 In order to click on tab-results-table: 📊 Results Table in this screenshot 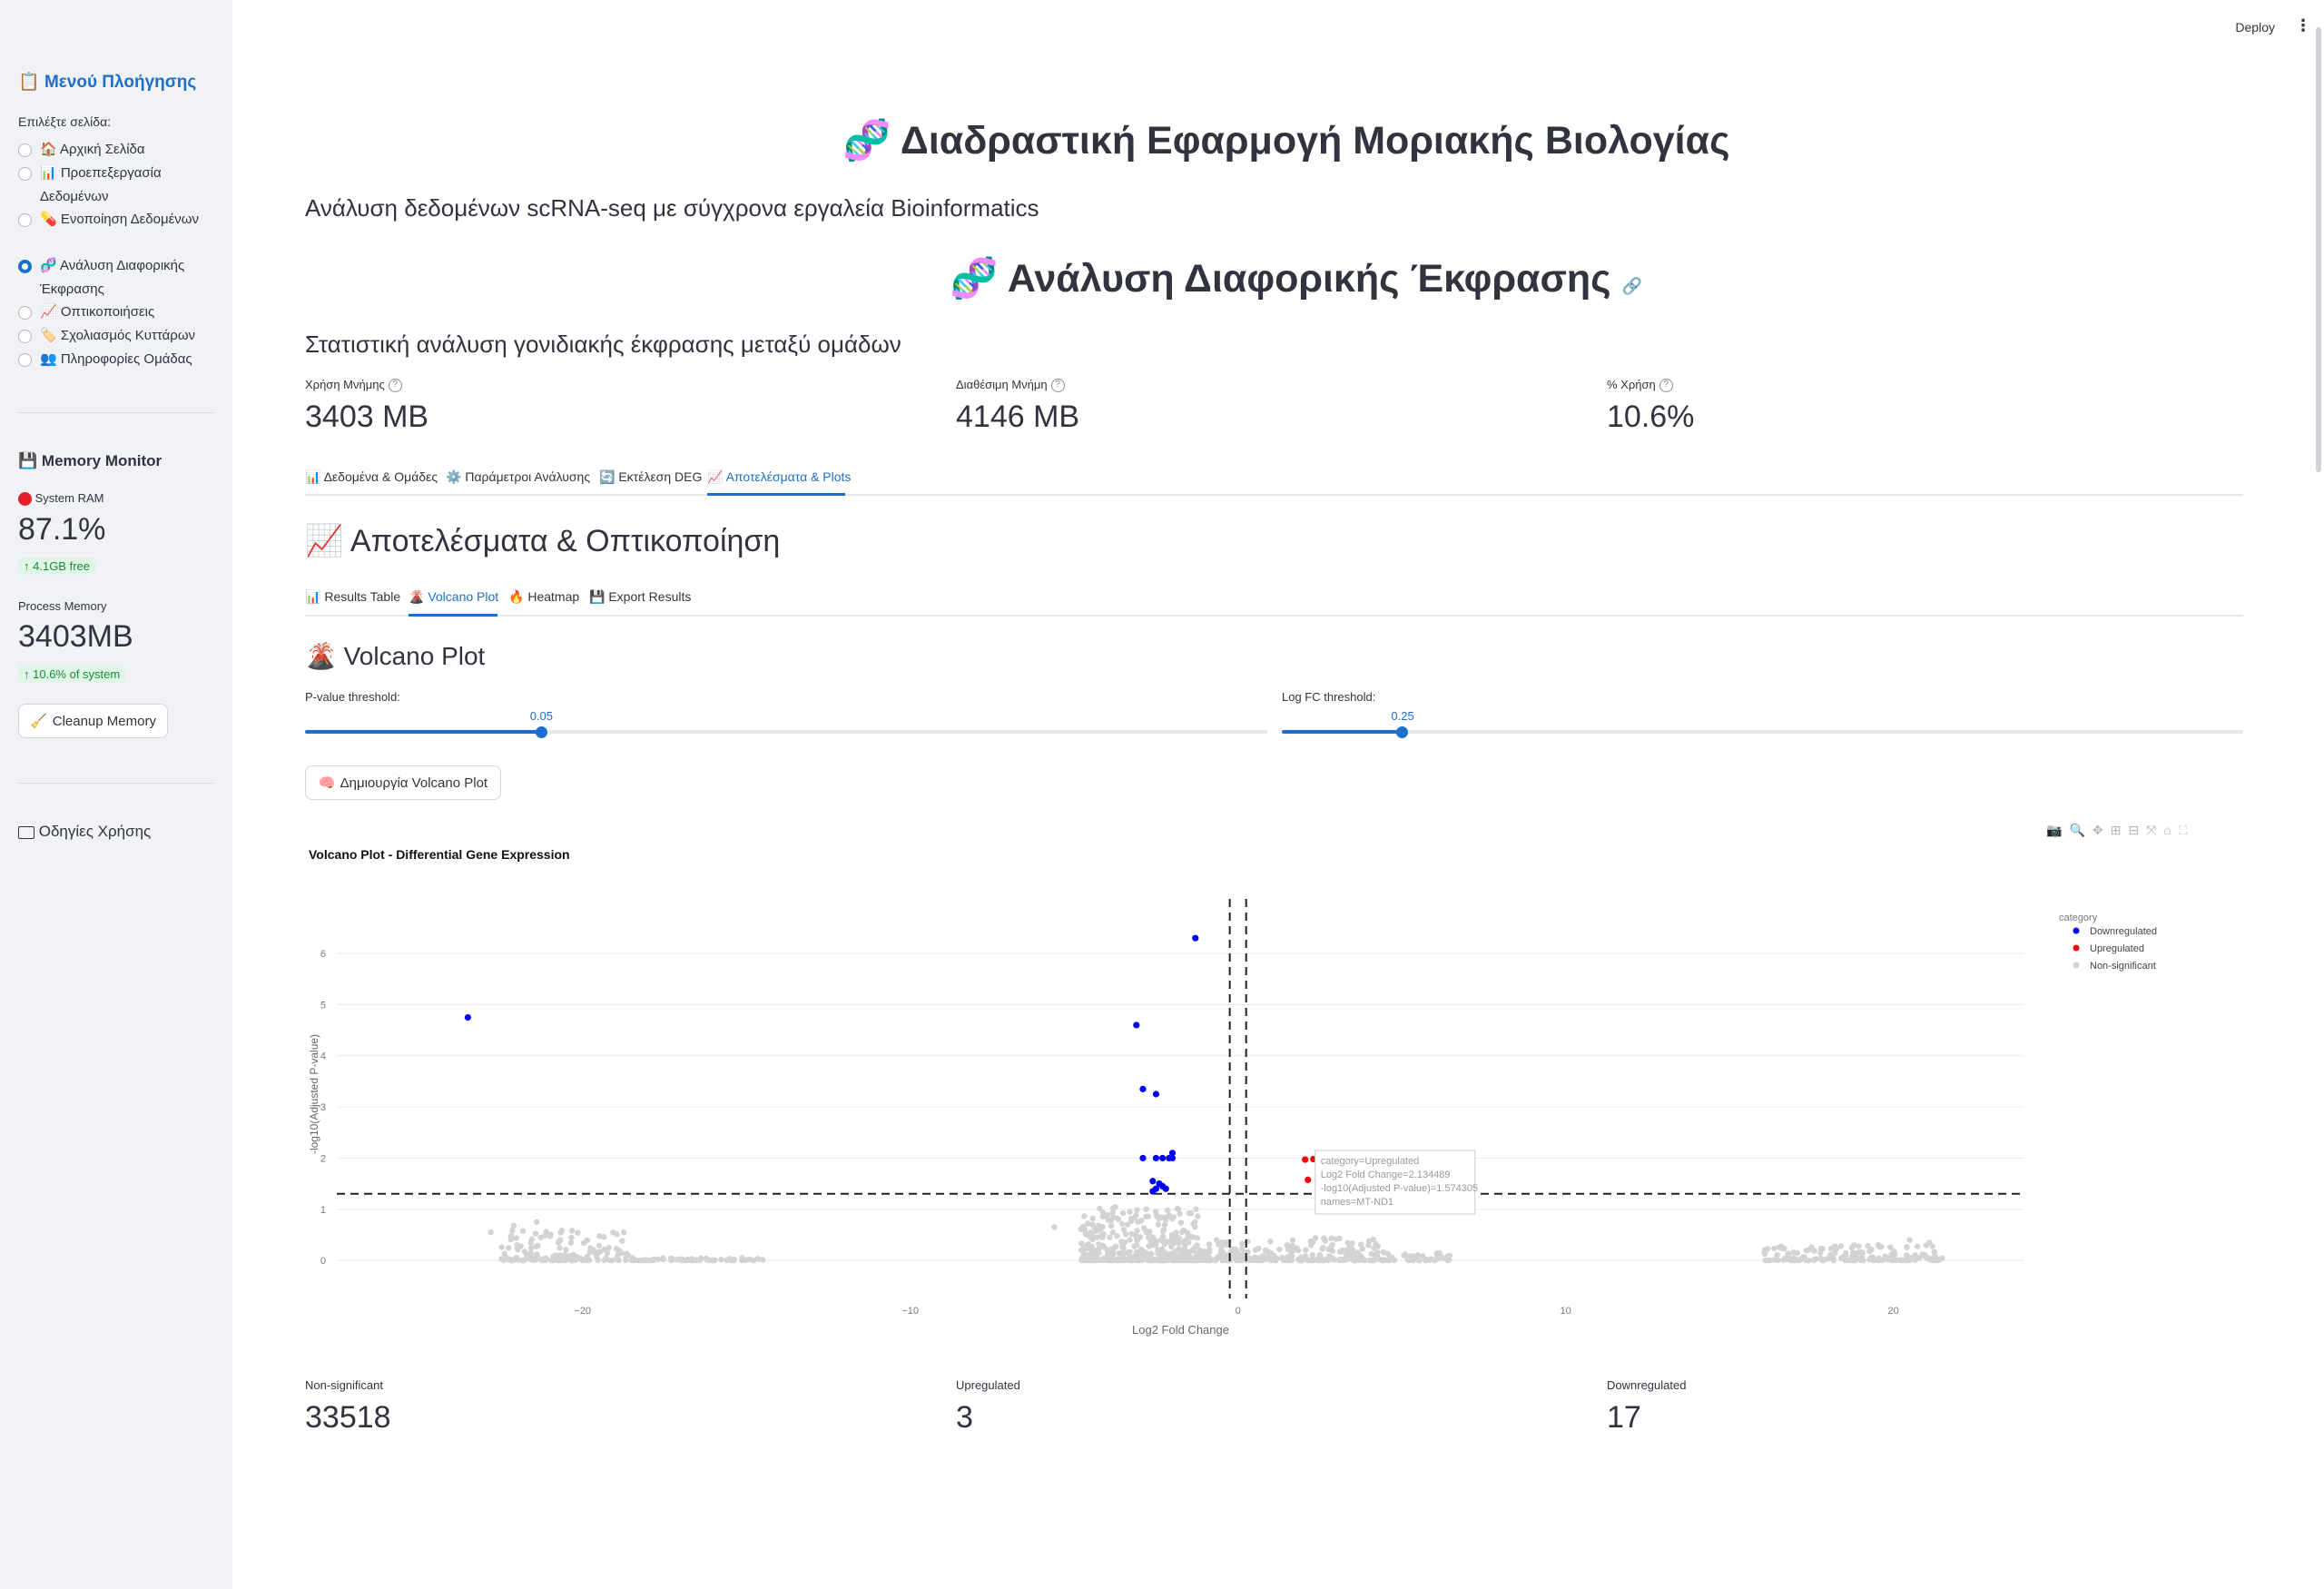, I will do `click(353, 596)`.